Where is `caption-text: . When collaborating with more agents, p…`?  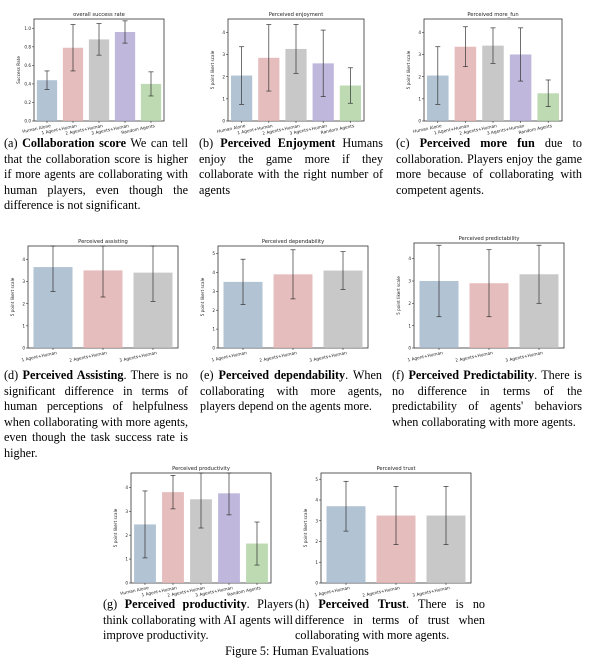 caption-text: . When collaborating with more agents, p… is located at coordinates (291, 390).